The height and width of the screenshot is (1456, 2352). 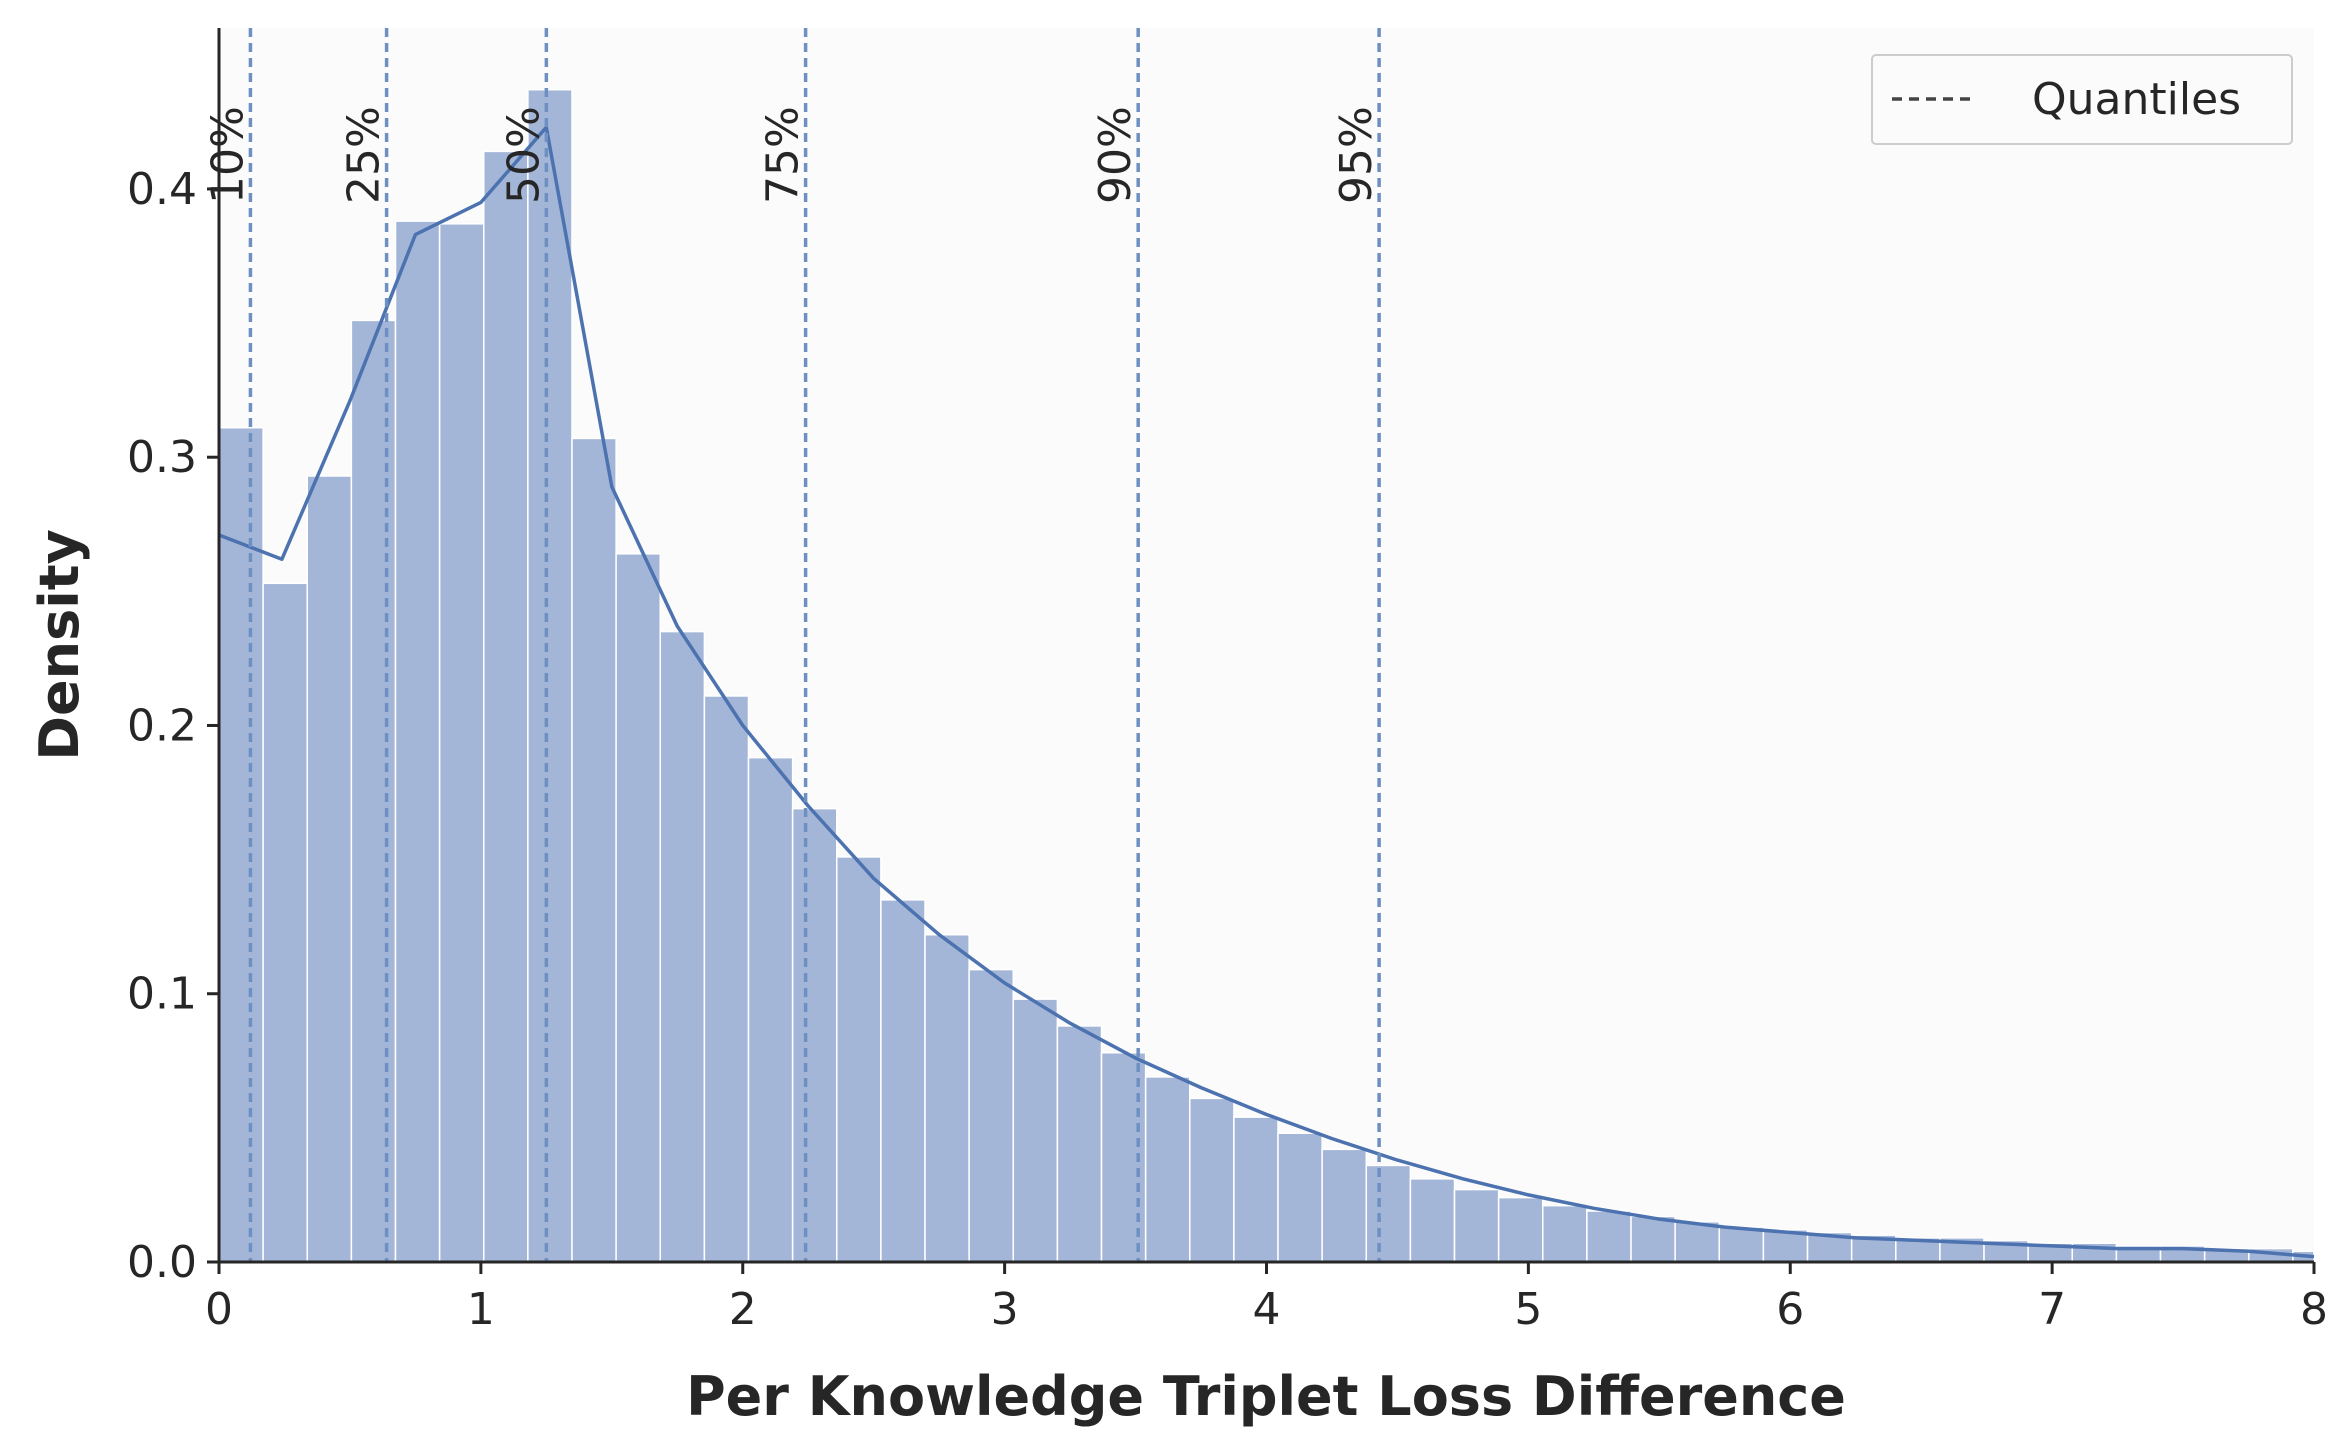 What do you see at coordinates (1267, 1309) in the screenshot?
I see `x-tick-label: 4` at bounding box center [1267, 1309].